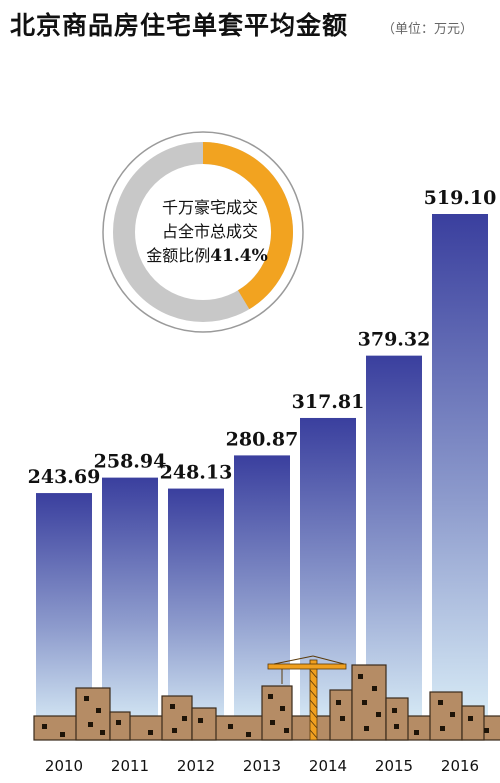 This screenshot has height=783, width=500. What do you see at coordinates (239, 256) in the screenshot?
I see `donut-value-label: 41.4%` at bounding box center [239, 256].